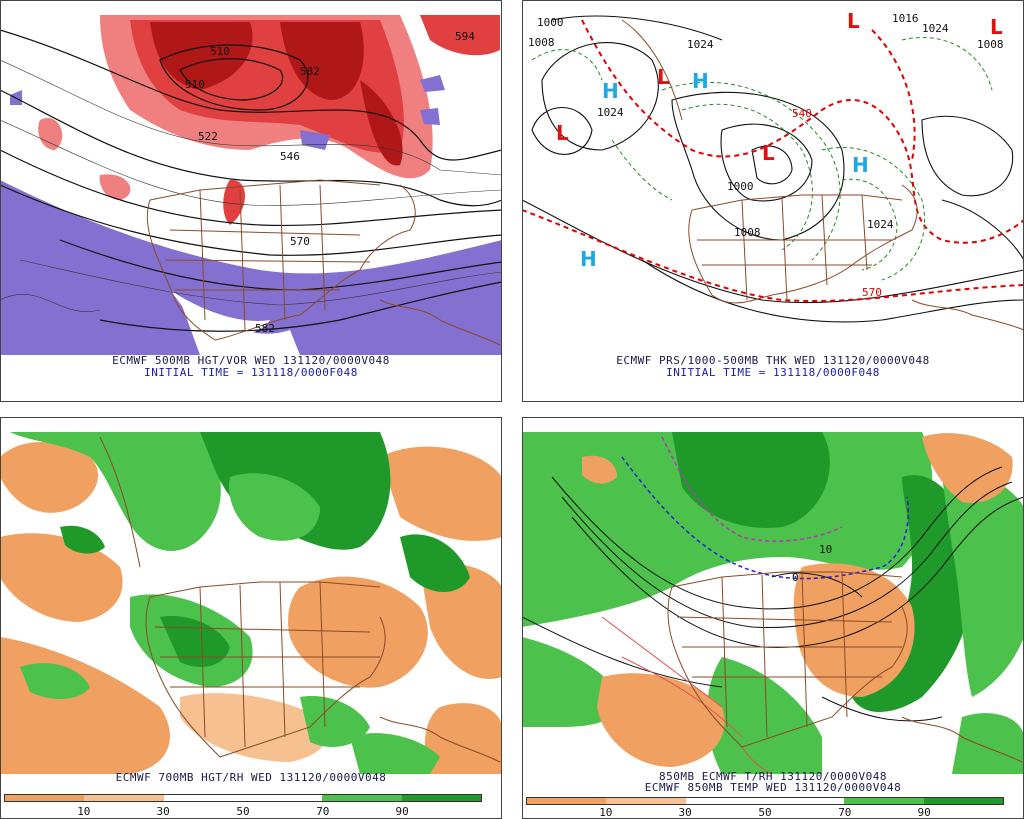 The width and height of the screenshot is (1024, 819). What do you see at coordinates (465, 36) in the screenshot?
I see `svg-text: 594` at bounding box center [465, 36].